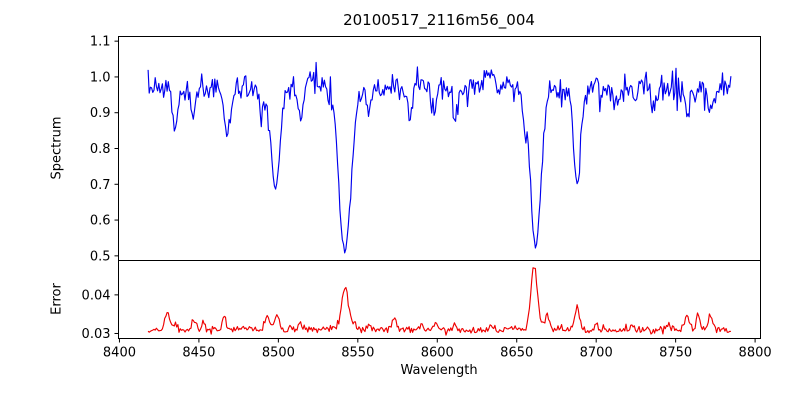 This screenshot has width=800, height=400. Describe the element at coordinates (57, 148) in the screenshot. I see `spectrum-y-axis-label: Spectrum` at that location.